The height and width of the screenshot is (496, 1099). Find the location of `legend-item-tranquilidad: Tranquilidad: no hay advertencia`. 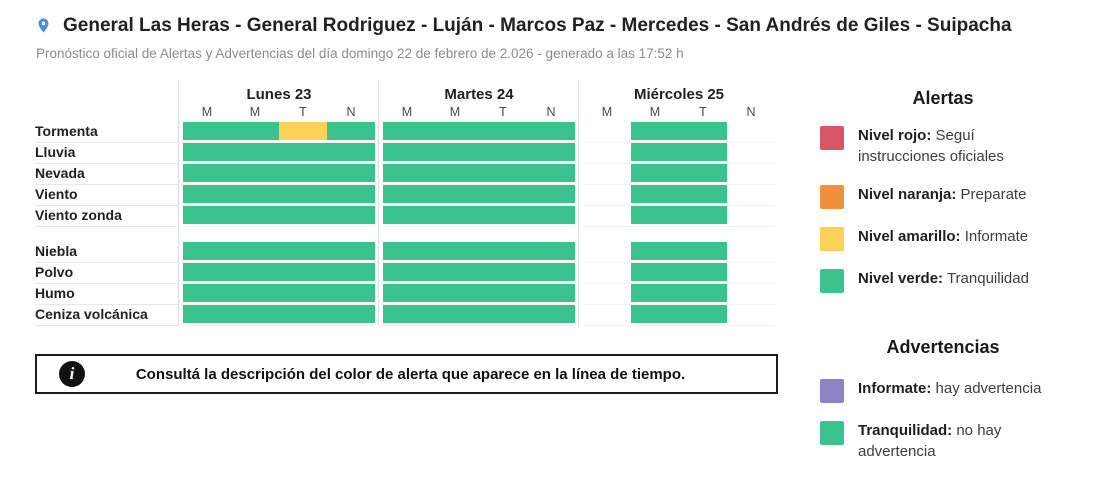

legend-item-tranquilidad: Tranquilidad: no hay advertencia is located at coordinates (943, 441).